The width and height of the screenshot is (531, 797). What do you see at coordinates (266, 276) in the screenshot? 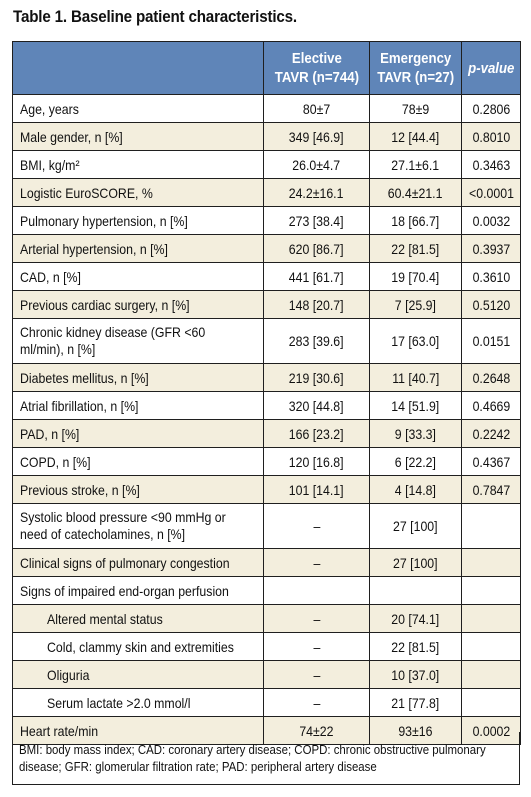
I see `table-row: CAD, n [%] 441 [61.7] 19 [70.4] 0.3610` at bounding box center [266, 276].